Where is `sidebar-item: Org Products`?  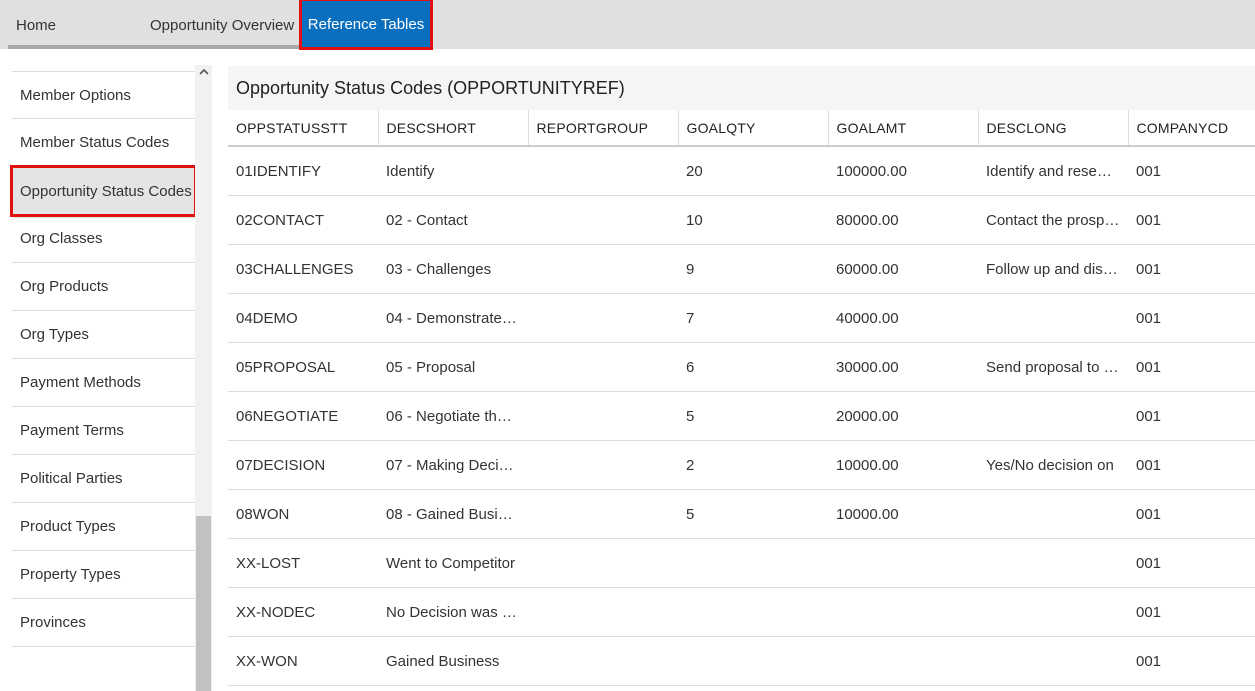
sidebar-item: Org Products is located at coordinates (103, 287).